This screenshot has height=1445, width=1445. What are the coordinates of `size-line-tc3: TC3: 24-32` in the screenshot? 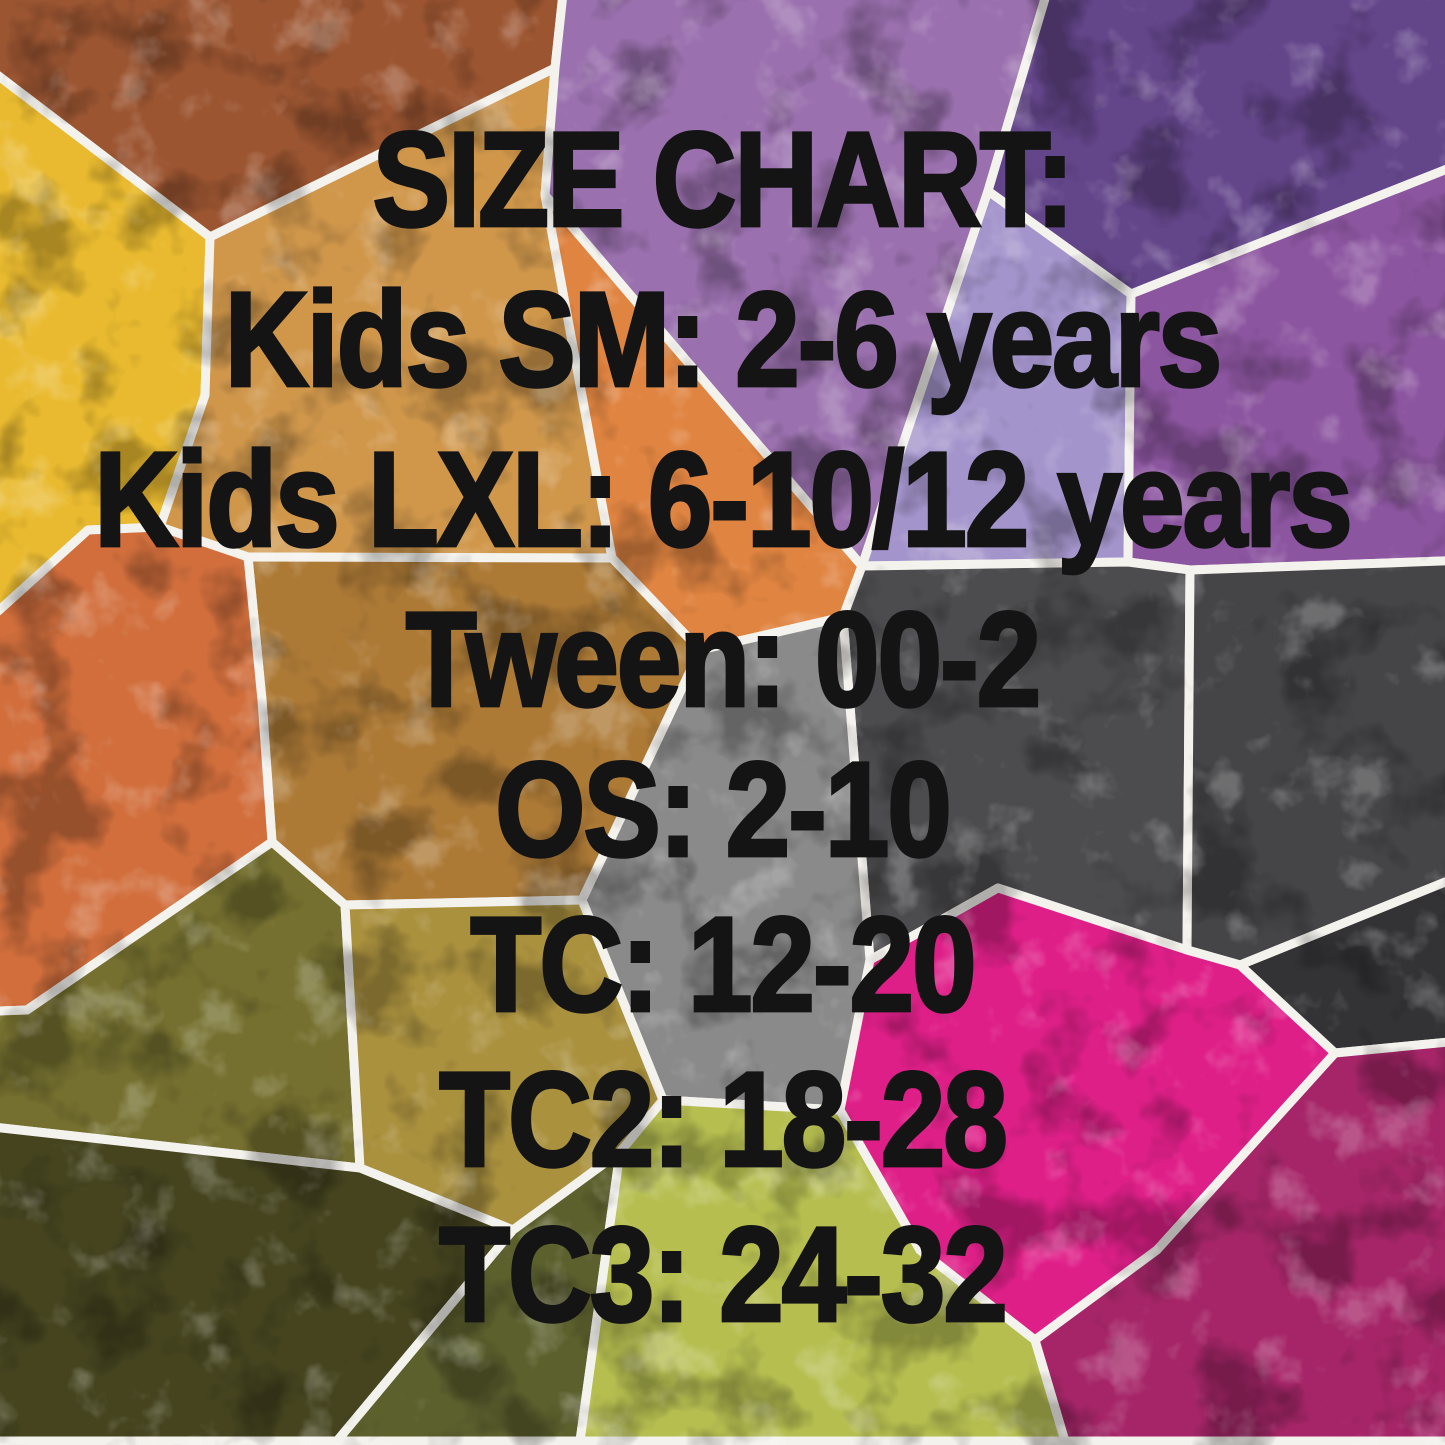 It's located at (724, 1274).